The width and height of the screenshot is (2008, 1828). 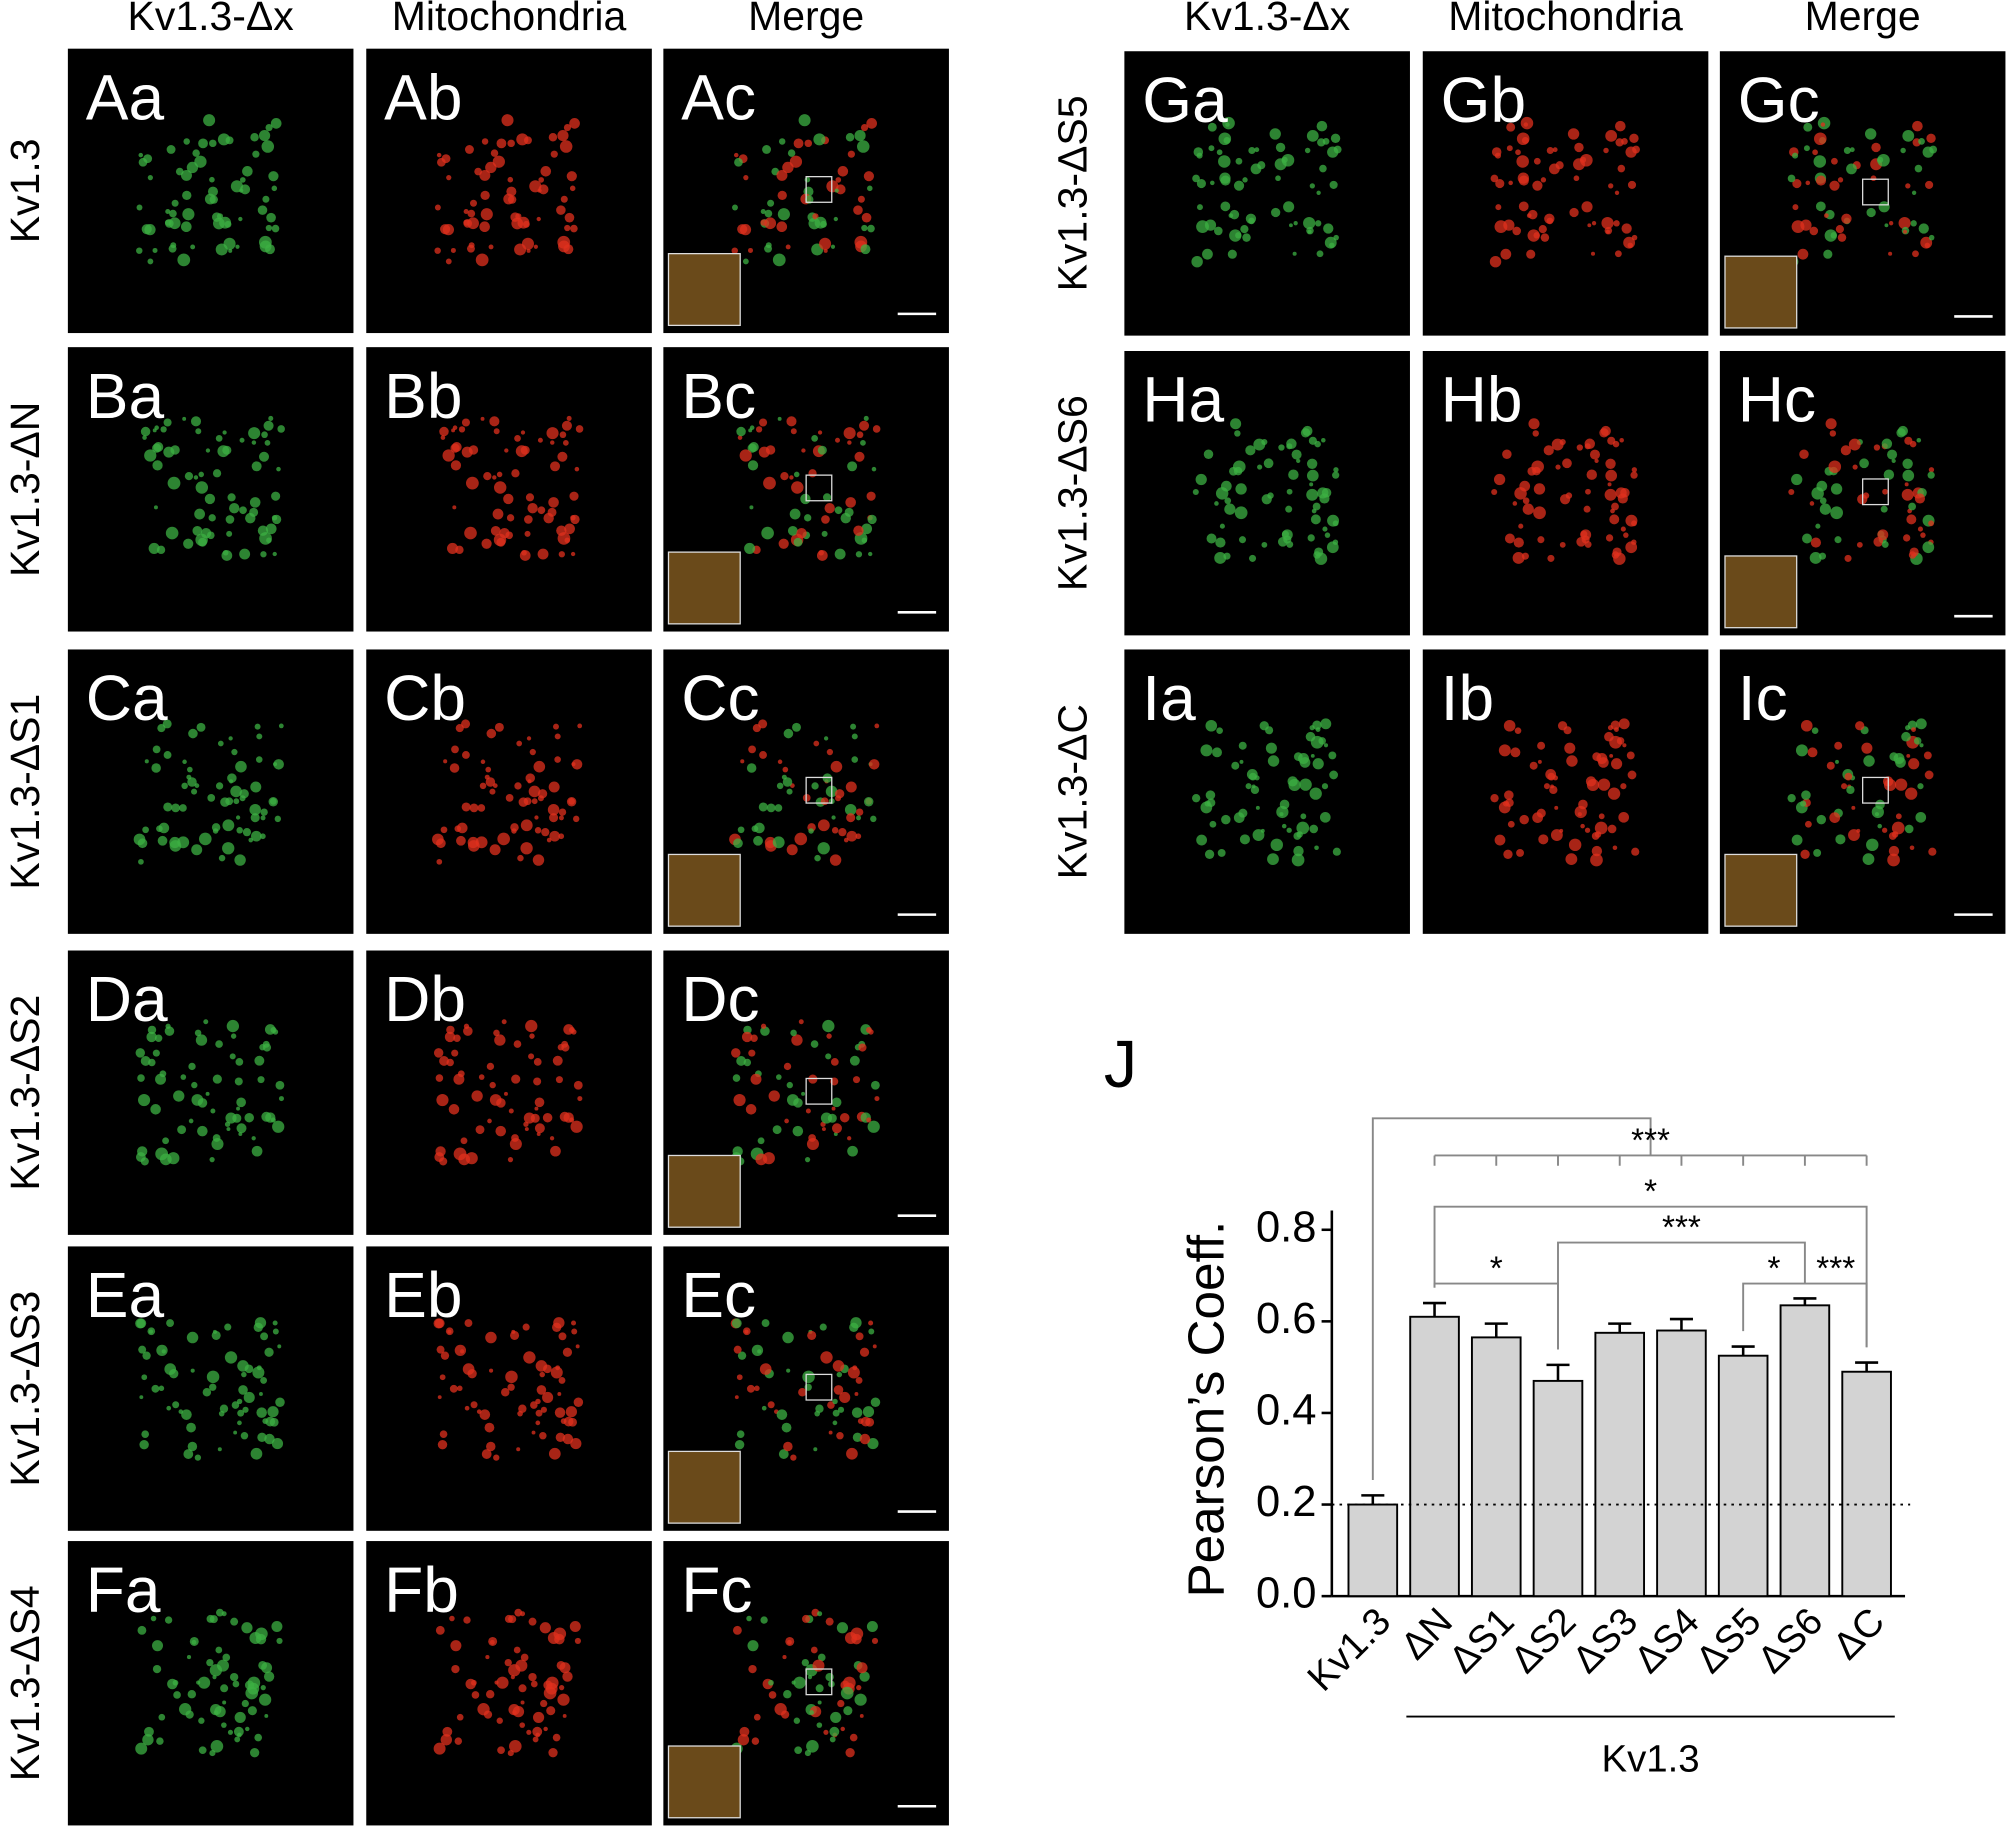 What do you see at coordinates (211, 19) in the screenshot?
I see `column-header: Kv1.3-Δx` at bounding box center [211, 19].